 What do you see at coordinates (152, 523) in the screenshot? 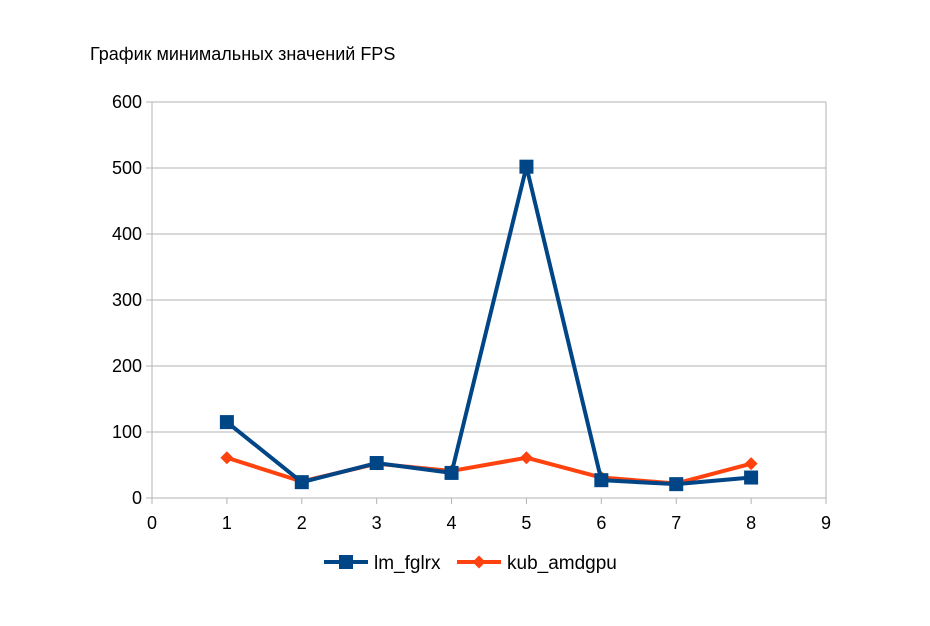
I see `x-tick-label: 0` at bounding box center [152, 523].